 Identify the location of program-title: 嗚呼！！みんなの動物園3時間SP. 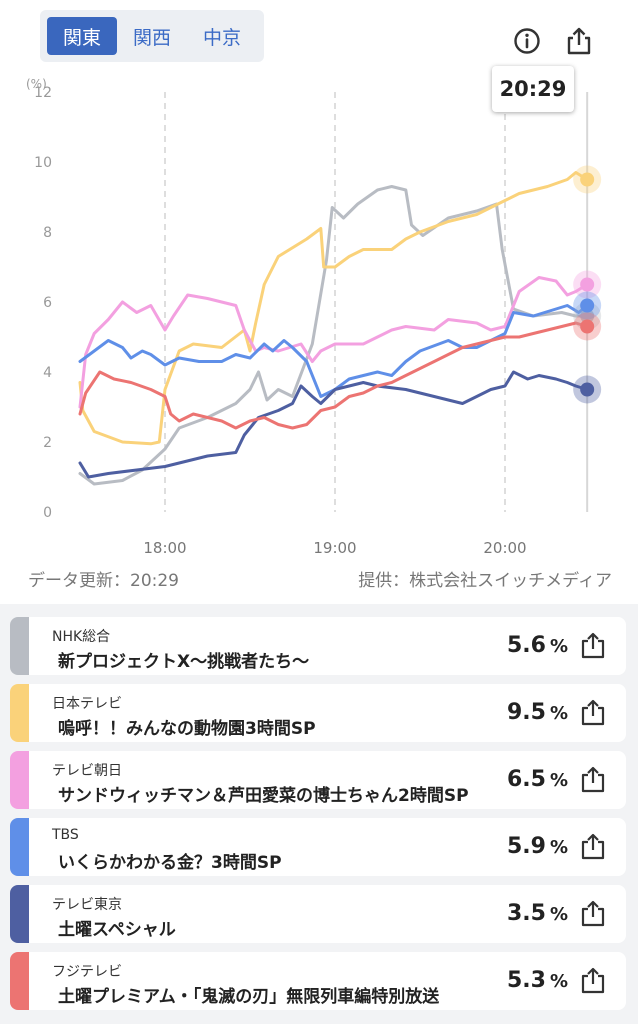
(187, 729).